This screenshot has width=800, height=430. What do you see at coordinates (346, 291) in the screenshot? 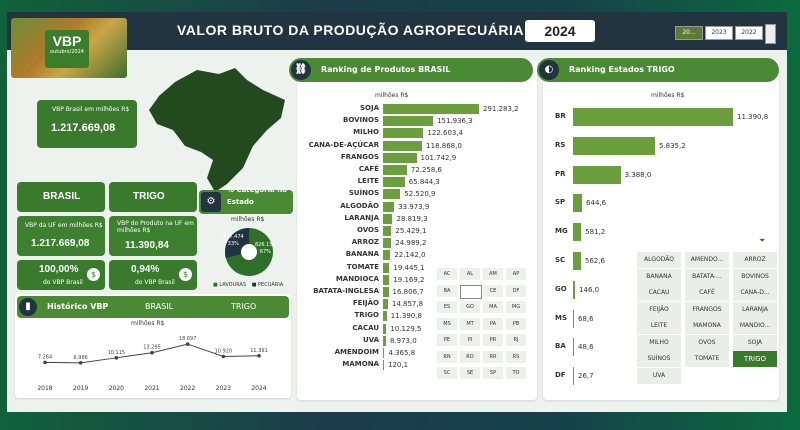
I see `product-row-label: BATATA-INGLESA` at bounding box center [346, 291].